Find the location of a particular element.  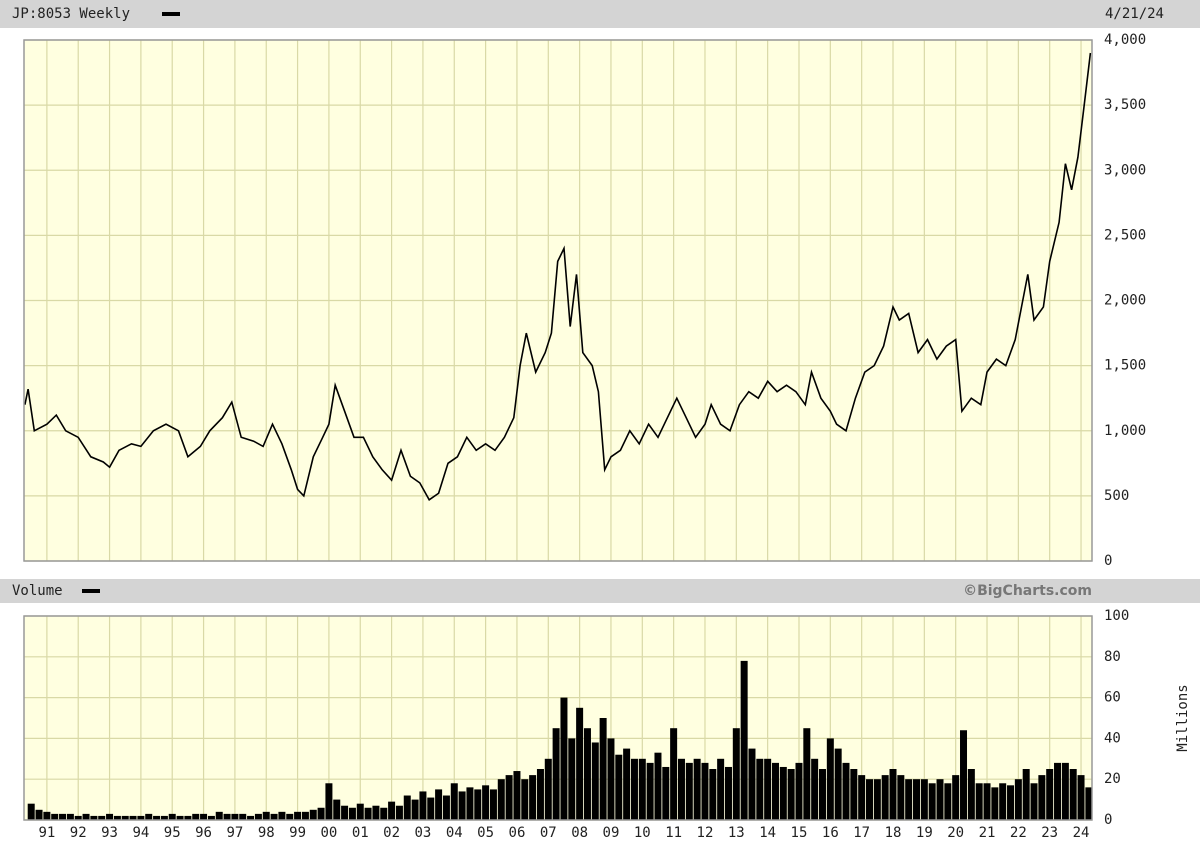

x-tick-label: 95 is located at coordinates (172, 833).